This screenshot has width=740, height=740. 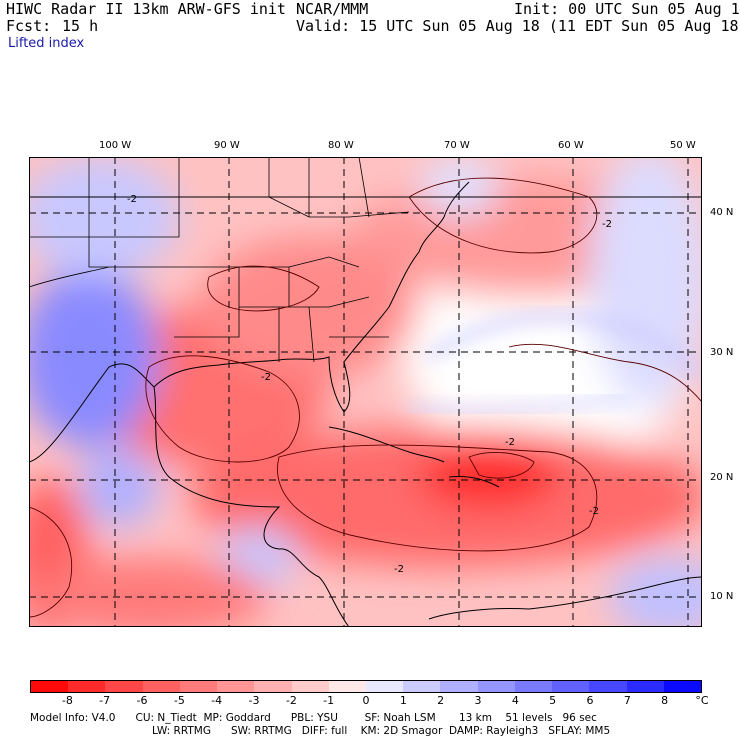 What do you see at coordinates (329, 700) in the screenshot?
I see `colorbar-tick-label: -1` at bounding box center [329, 700].